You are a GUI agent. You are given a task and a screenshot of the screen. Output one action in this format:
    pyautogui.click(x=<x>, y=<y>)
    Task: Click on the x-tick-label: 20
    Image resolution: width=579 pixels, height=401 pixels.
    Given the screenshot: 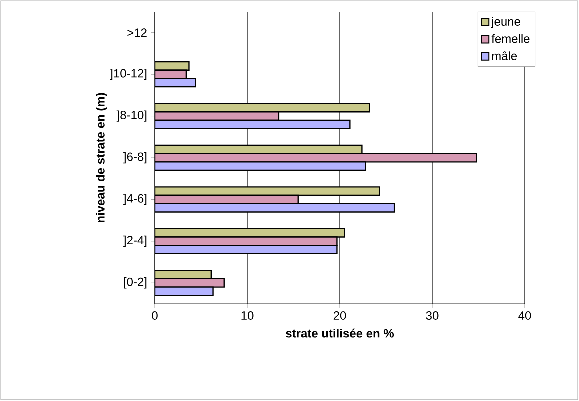 What is the action you would take?
    pyautogui.click(x=340, y=316)
    